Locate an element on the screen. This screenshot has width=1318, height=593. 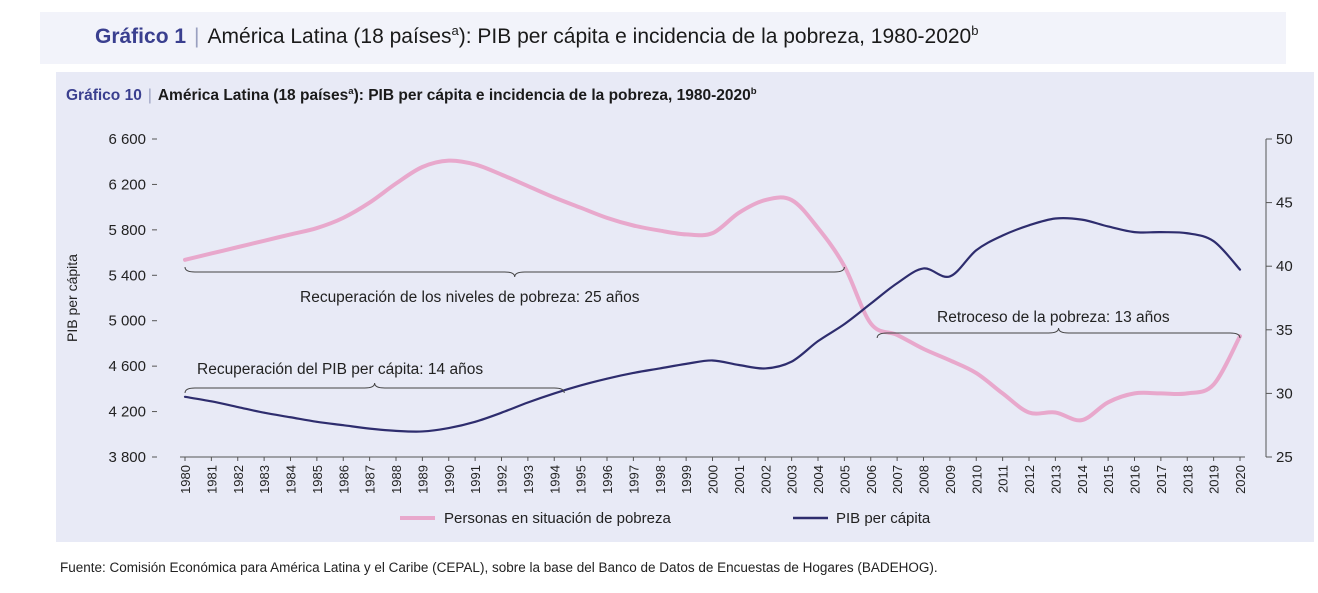
y-right-tick-label: 35 is located at coordinates (1284, 330).